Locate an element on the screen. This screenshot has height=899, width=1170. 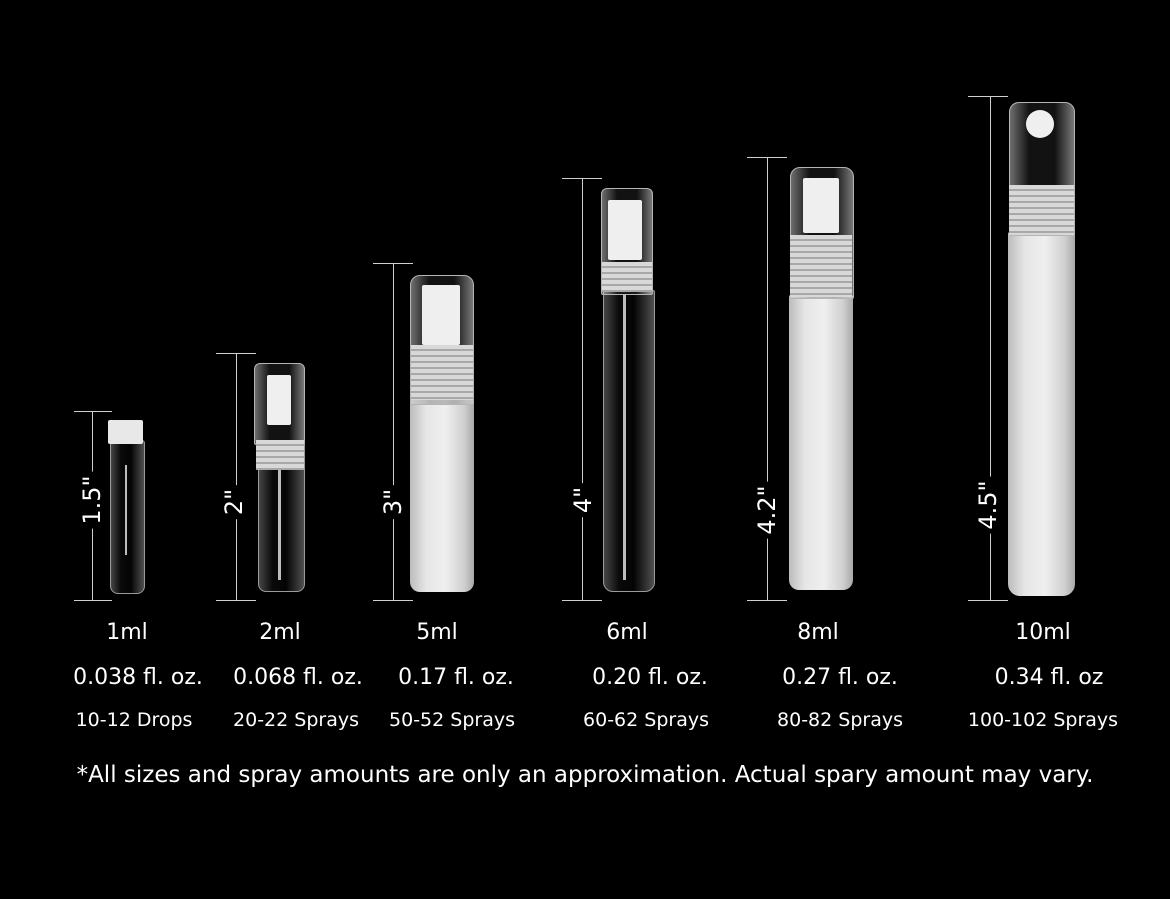
amount-label: 80-82 Sprays is located at coordinates (840, 720).